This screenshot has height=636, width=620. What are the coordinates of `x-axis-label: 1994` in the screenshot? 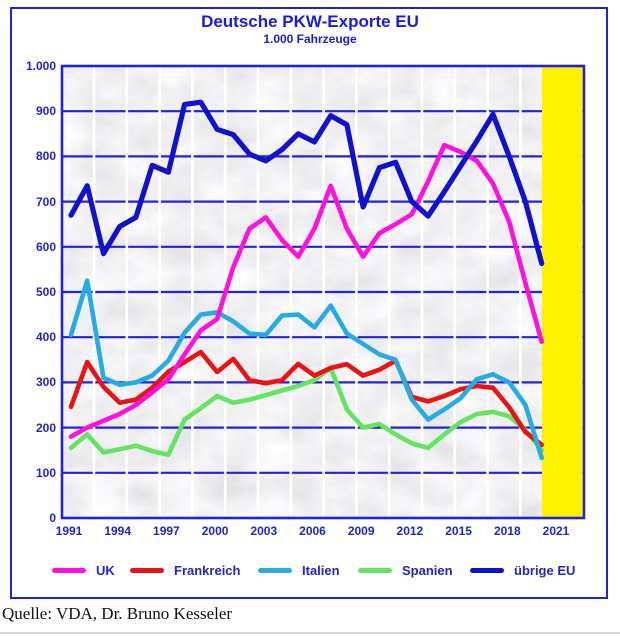 It's located at (118, 531).